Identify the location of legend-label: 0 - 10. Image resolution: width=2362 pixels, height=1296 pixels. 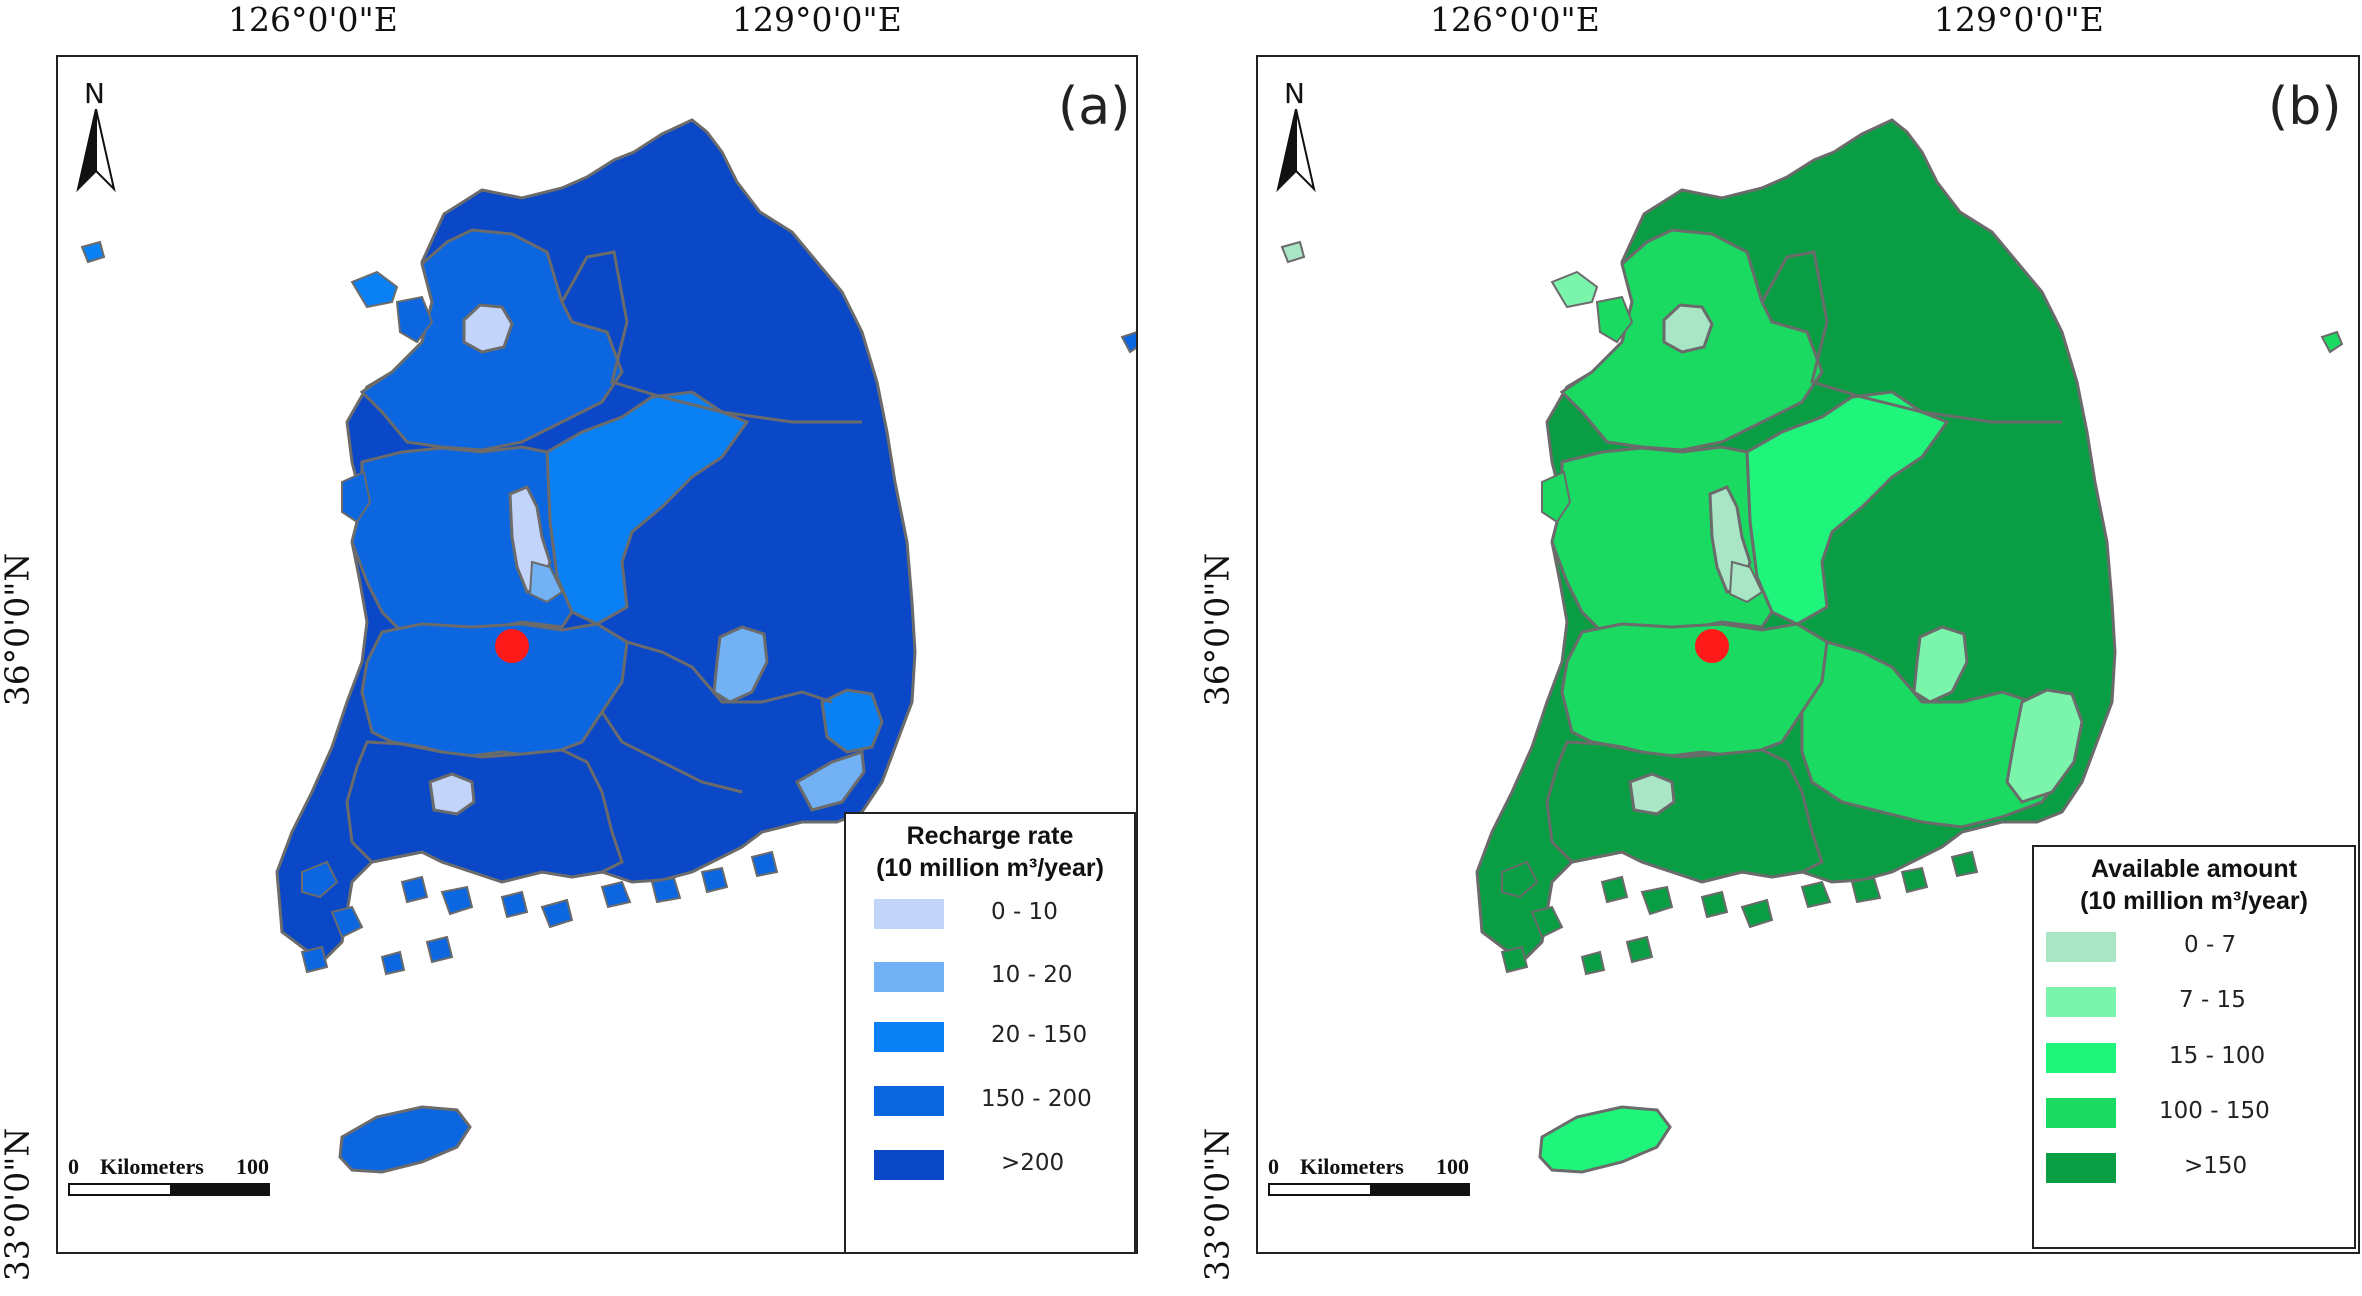
(1024, 912).